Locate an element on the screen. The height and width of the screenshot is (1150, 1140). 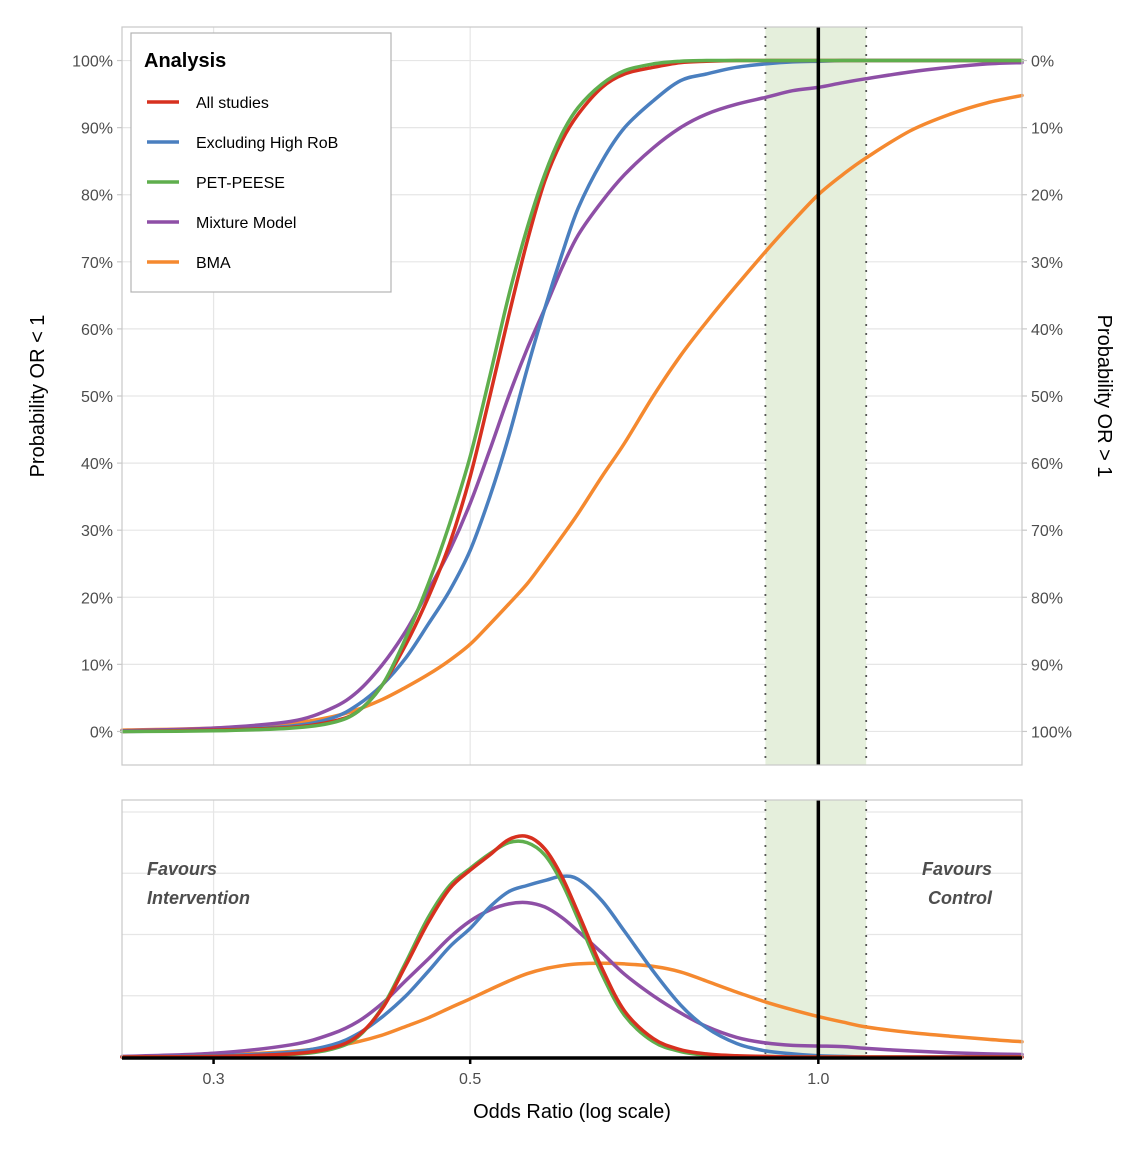
density-annotations: Favours Intervention Favours Control is located at coordinates (570, 883).